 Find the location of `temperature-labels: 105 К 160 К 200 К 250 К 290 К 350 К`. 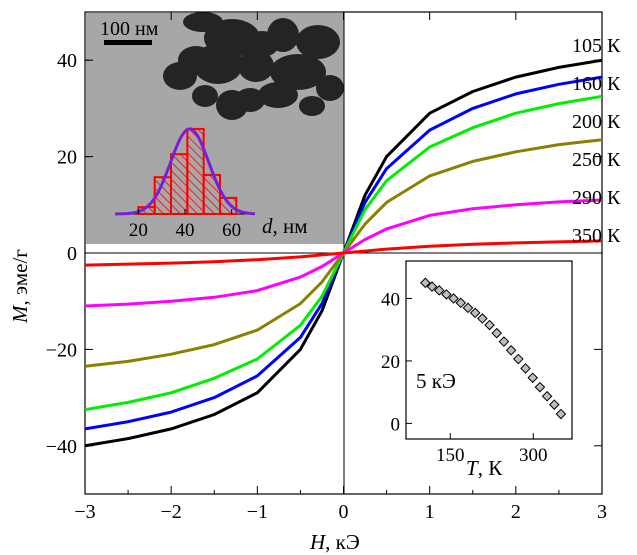

temperature-labels: 105 К 160 К 200 К 250 К 290 К 350 К is located at coordinates (596, 141).